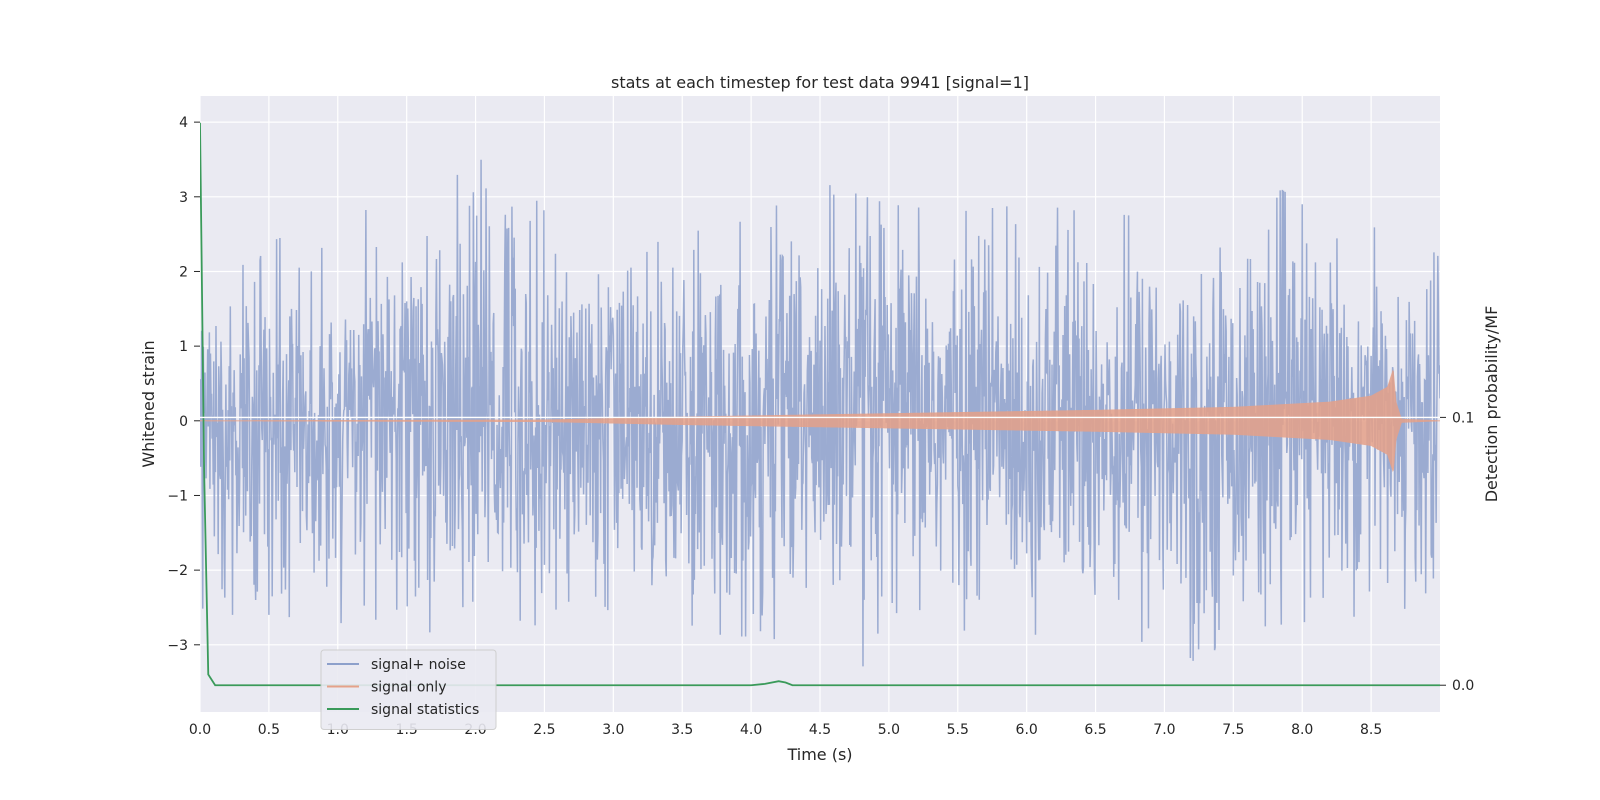 Image resolution: width=1600 pixels, height=800 pixels. Describe the element at coordinates (269, 730) in the screenshot. I see `x-tick-label: 0.5` at that location.